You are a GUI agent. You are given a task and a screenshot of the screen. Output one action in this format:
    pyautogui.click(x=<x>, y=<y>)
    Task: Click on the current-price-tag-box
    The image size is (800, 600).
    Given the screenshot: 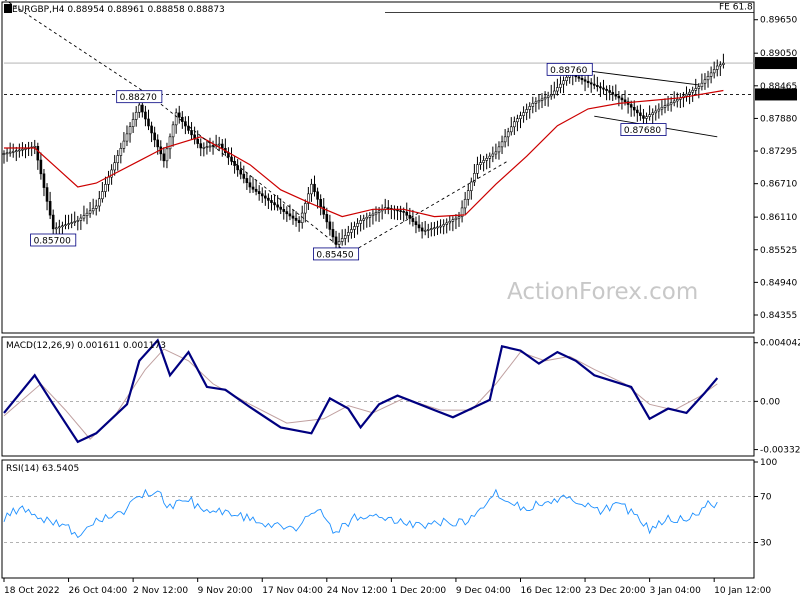 What is the action you would take?
    pyautogui.click(x=776, y=63)
    